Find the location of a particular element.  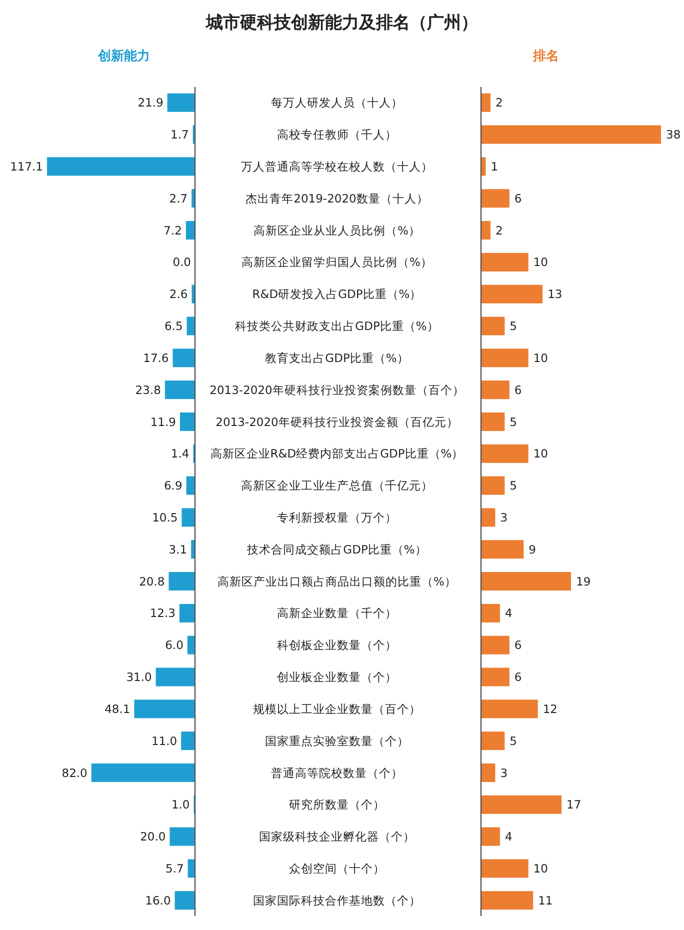

y-tick-label: 普通高等院校数量（个） is located at coordinates (337, 773).